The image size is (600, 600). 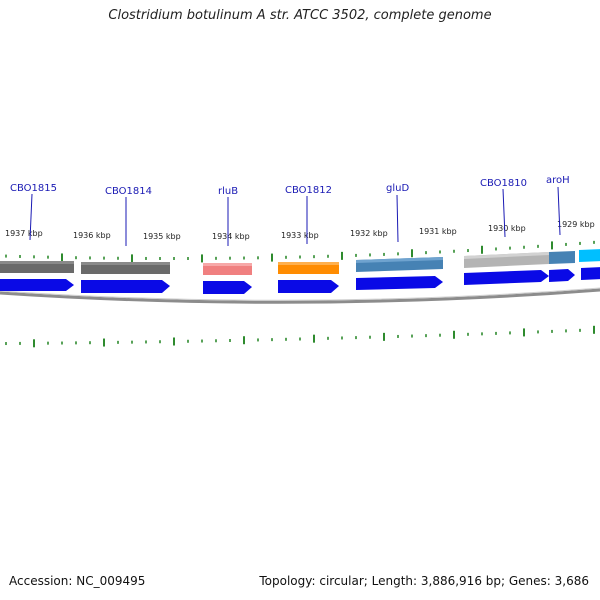 I want to click on kbp-label: 1933 kbp, so click(x=300, y=235).